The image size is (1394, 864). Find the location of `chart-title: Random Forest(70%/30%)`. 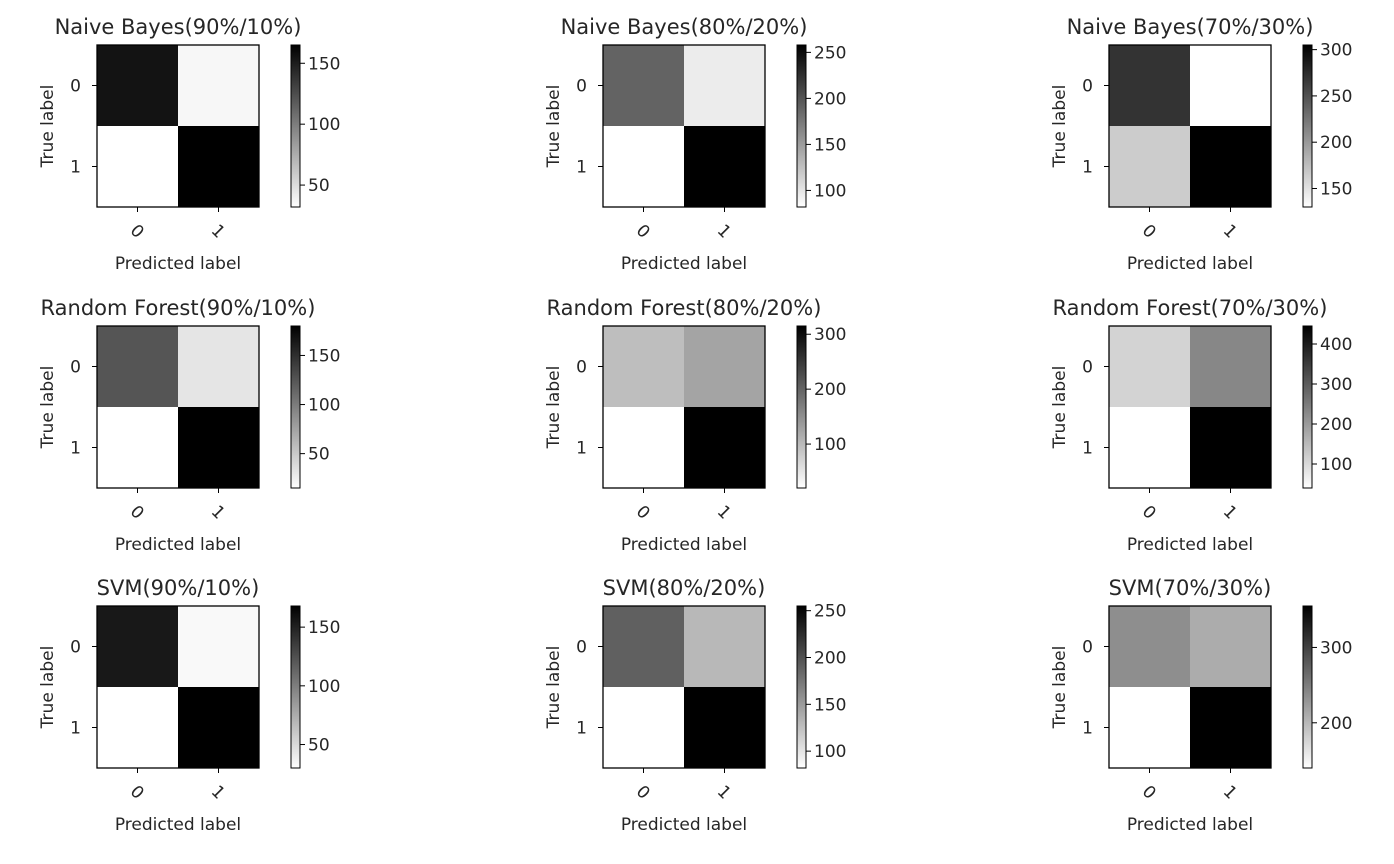

chart-title: Random Forest(70%/30%) is located at coordinates (1190, 308).